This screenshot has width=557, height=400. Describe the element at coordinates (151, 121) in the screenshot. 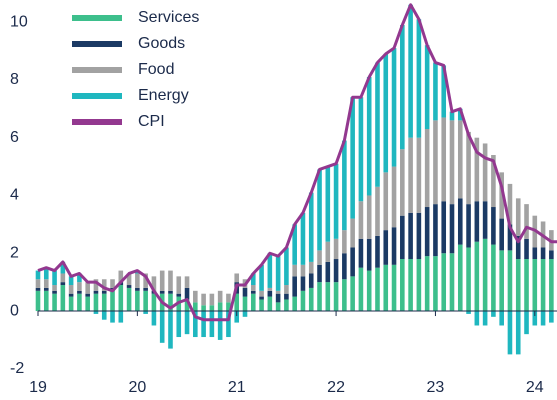

I see `legend-label: CPI` at that location.